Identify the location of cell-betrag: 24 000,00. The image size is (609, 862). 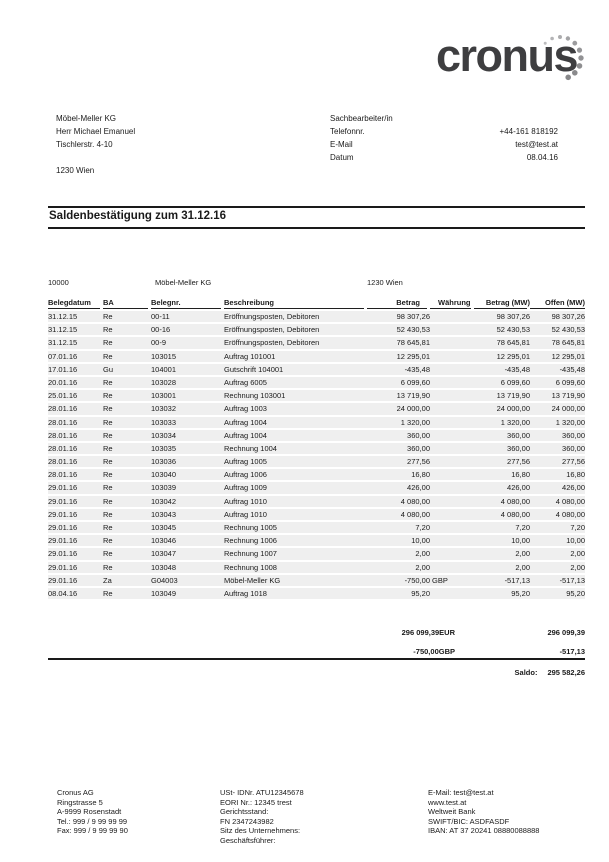
(413, 409).